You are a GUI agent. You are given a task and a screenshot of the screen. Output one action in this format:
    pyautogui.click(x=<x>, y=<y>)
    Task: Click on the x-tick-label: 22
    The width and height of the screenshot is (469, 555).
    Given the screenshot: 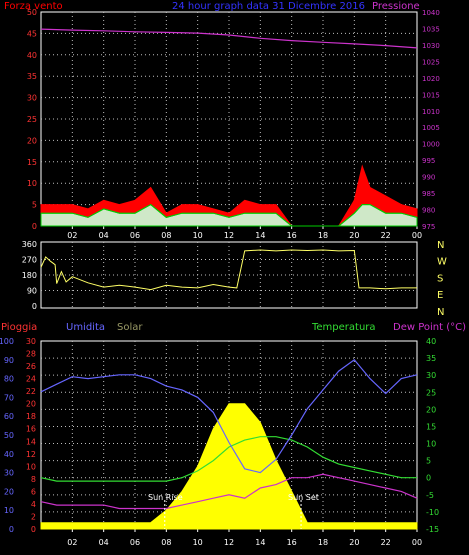 What is the action you would take?
    pyautogui.click(x=386, y=542)
    